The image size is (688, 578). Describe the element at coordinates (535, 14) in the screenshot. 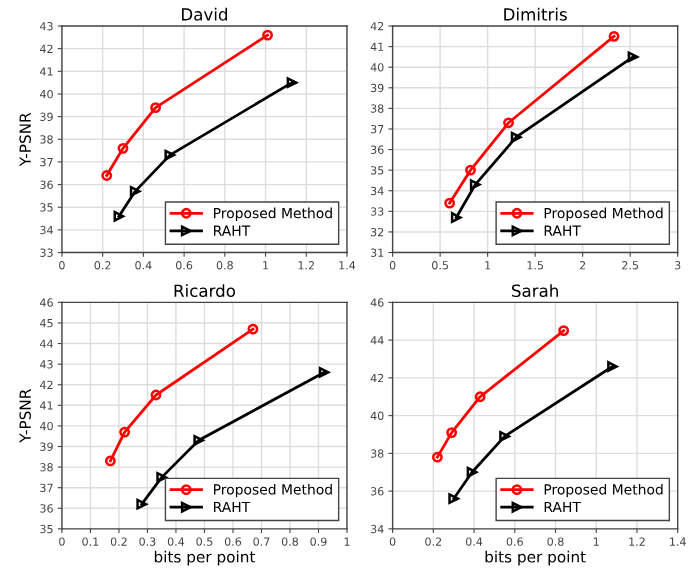

I see `chart-title: Dimitris` at that location.